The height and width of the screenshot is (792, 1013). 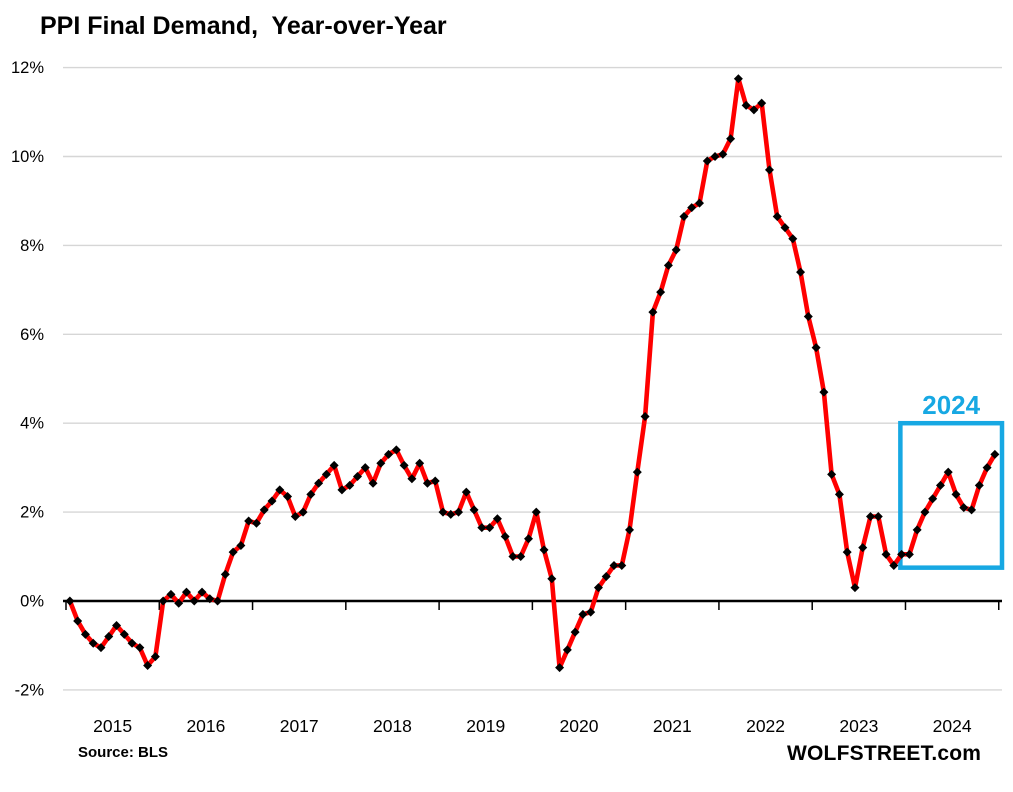 What do you see at coordinates (299, 726) in the screenshot?
I see `x-axis-label: 2017` at bounding box center [299, 726].